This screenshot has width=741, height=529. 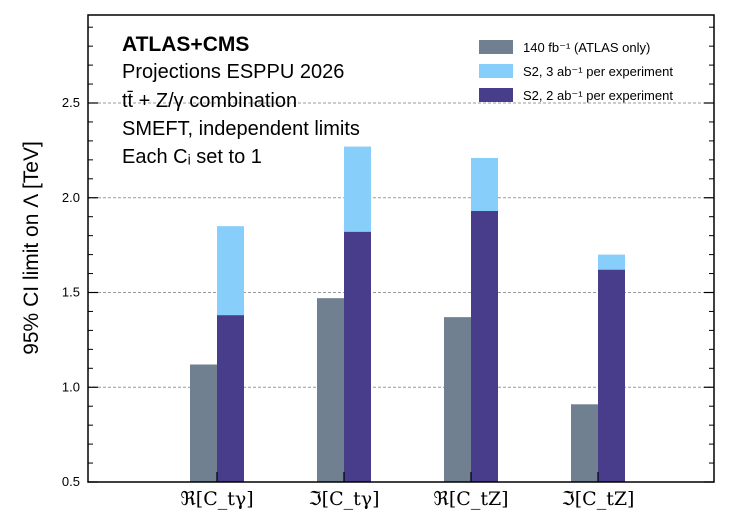 What do you see at coordinates (185, 44) in the screenshot?
I see `experiment-label: ATLAS+CMS` at bounding box center [185, 44].